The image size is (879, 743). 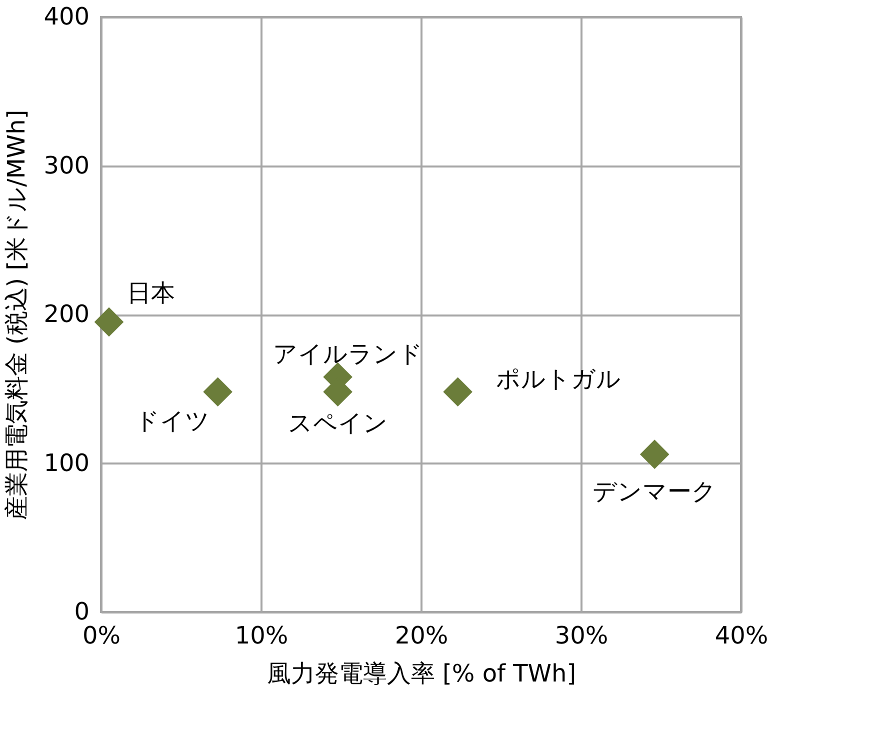 I want to click on x-tick-label: 20%, so click(x=421, y=636).